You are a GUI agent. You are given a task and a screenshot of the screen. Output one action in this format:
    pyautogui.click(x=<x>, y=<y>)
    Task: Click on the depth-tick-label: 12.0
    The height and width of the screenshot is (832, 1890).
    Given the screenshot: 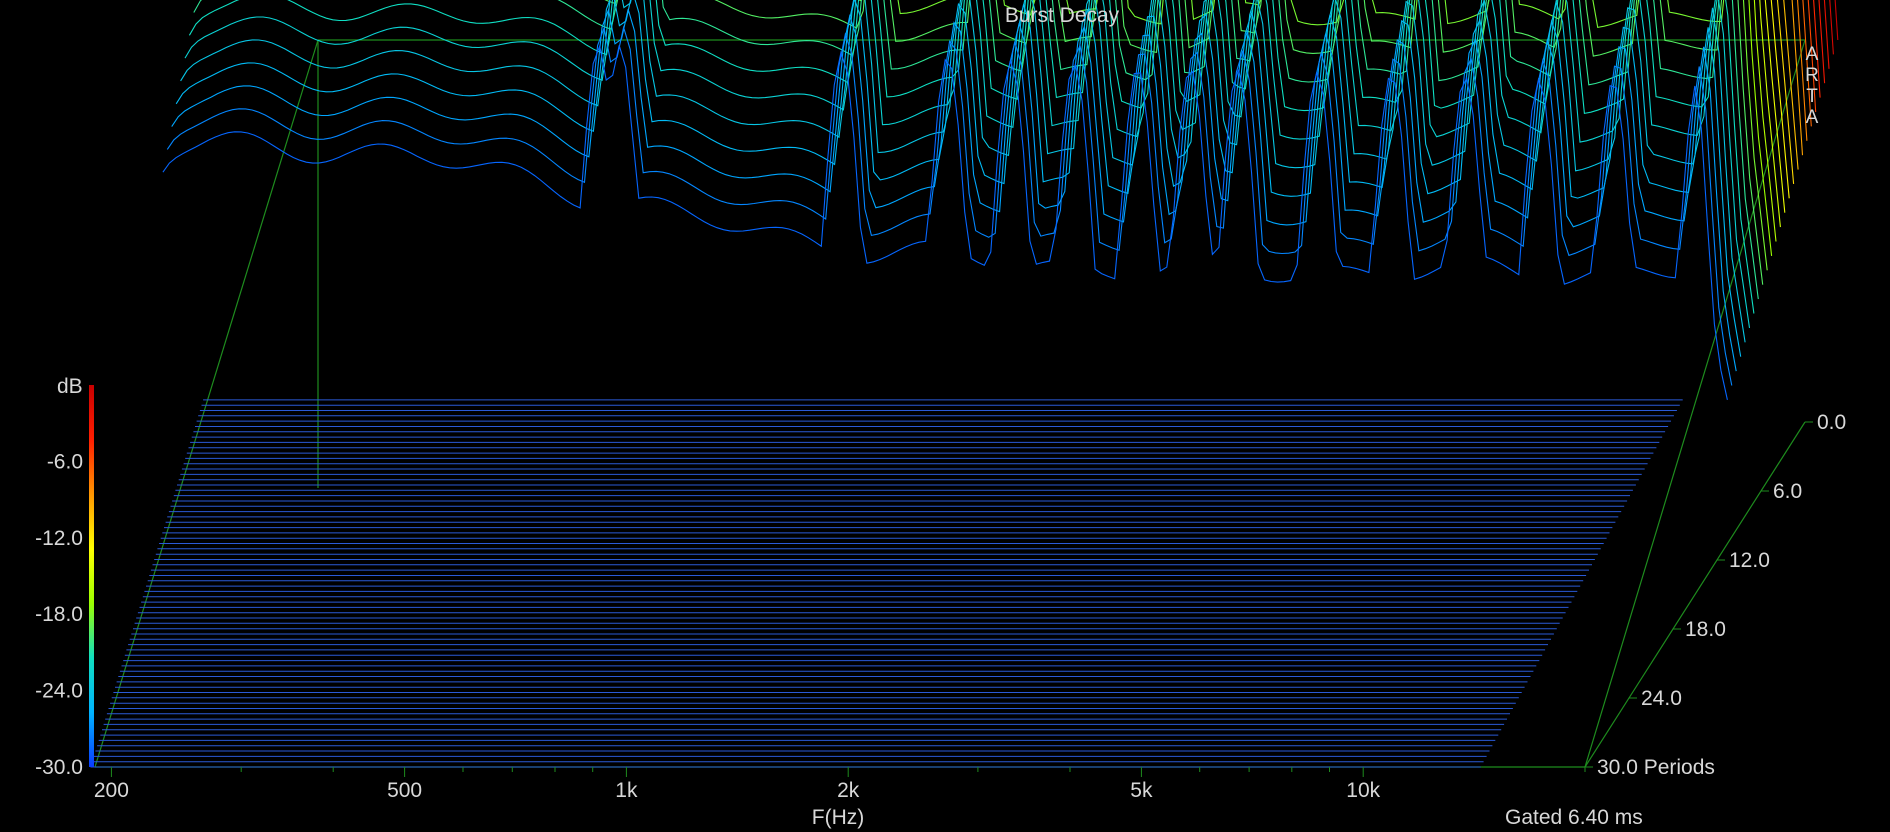 What is the action you would take?
    pyautogui.click(x=1749, y=560)
    